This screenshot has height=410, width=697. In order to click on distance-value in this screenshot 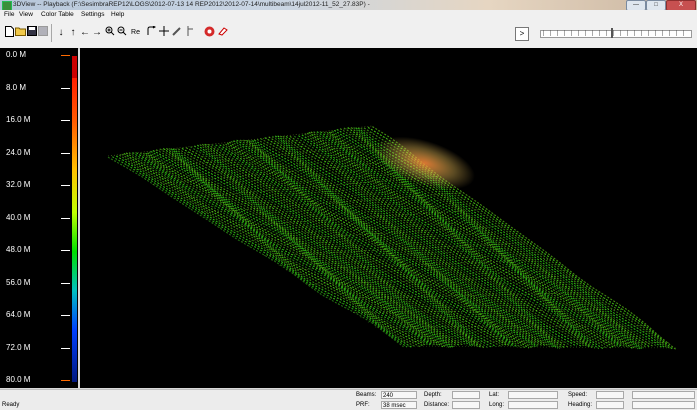, I will do `click(466, 405)`.